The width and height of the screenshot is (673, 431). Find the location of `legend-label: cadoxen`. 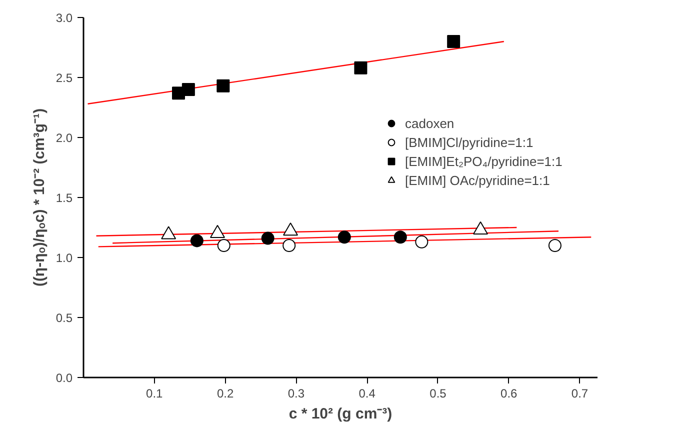

legend-label: cadoxen is located at coordinates (429, 123).